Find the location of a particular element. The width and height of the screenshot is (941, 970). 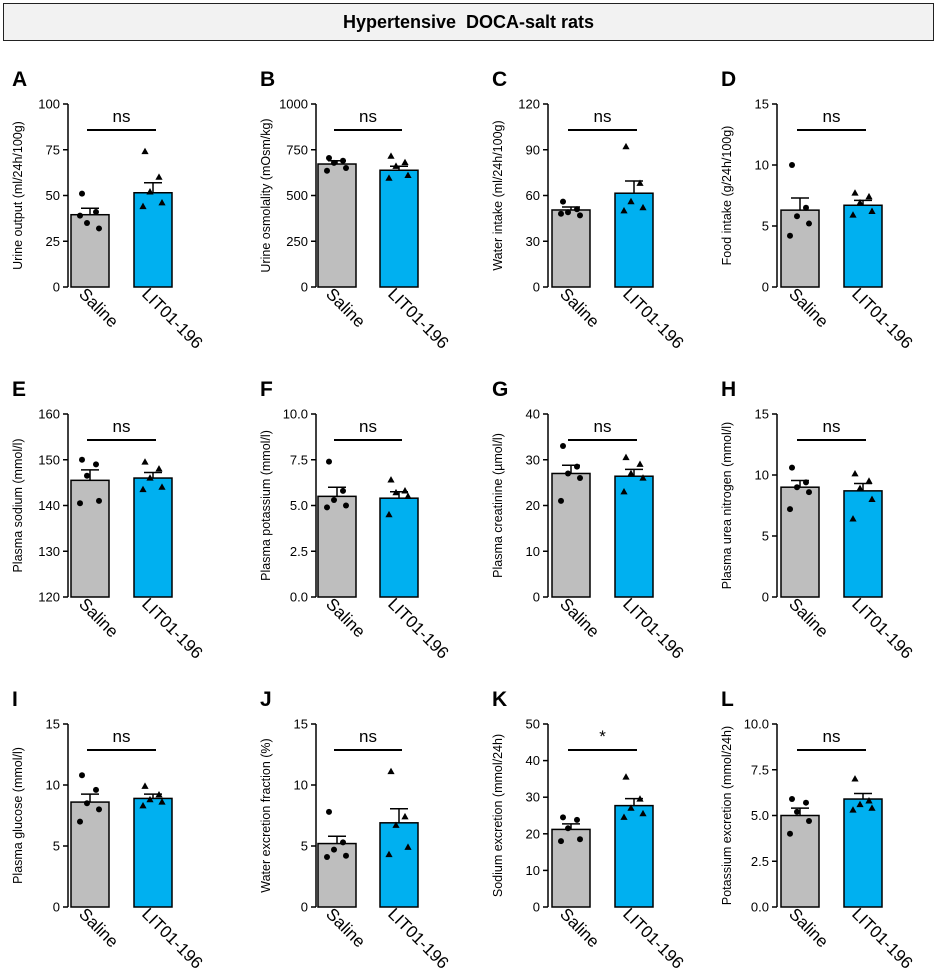

panel-letter-f: F is located at coordinates (266, 389).